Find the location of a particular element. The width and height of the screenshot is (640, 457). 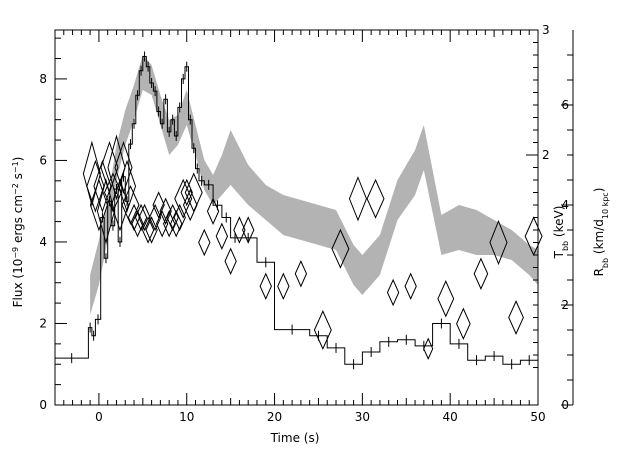

x-tick-label: 20 is located at coordinates (274, 417).